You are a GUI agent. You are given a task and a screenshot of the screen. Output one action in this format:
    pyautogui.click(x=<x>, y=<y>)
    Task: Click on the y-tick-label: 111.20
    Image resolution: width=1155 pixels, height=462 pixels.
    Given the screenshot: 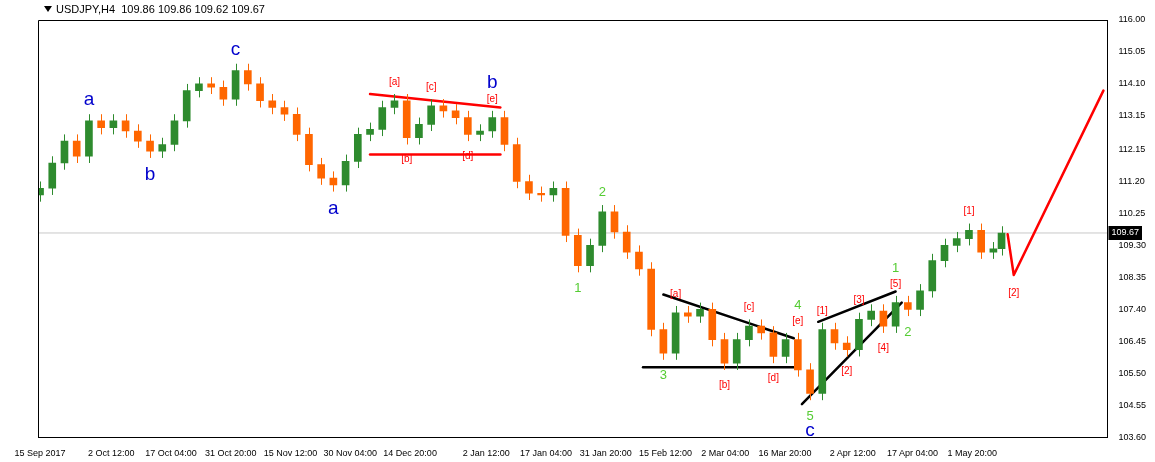 What is the action you would take?
    pyautogui.click(x=1131, y=180)
    